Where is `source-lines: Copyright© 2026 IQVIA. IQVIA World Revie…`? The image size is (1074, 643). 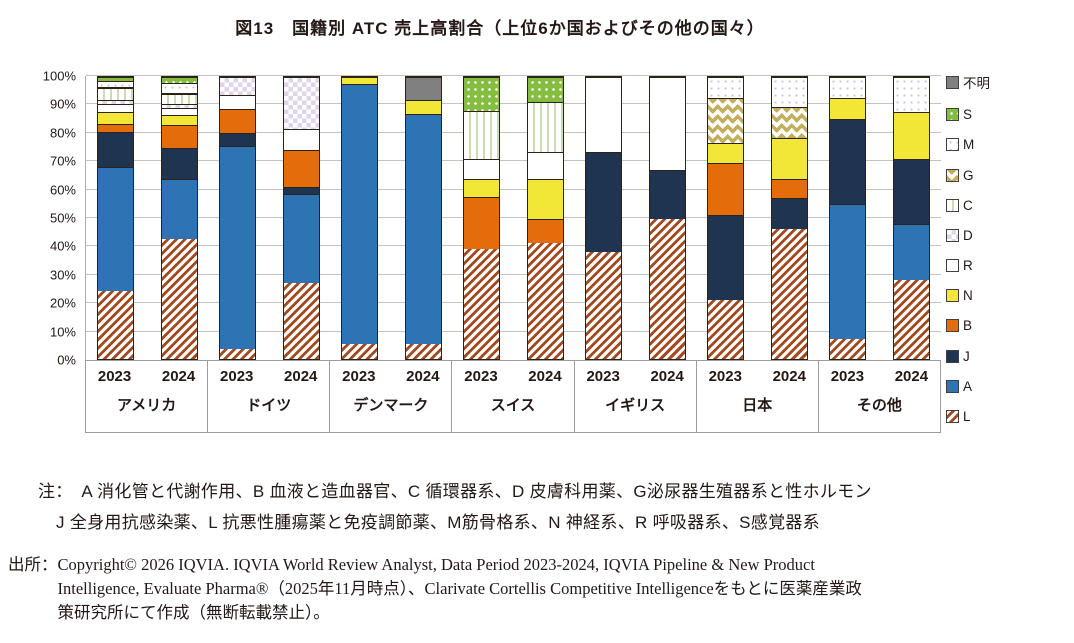 source-lines: Copyright© 2026 IQVIA. IQVIA World Revie… is located at coordinates (460, 589).